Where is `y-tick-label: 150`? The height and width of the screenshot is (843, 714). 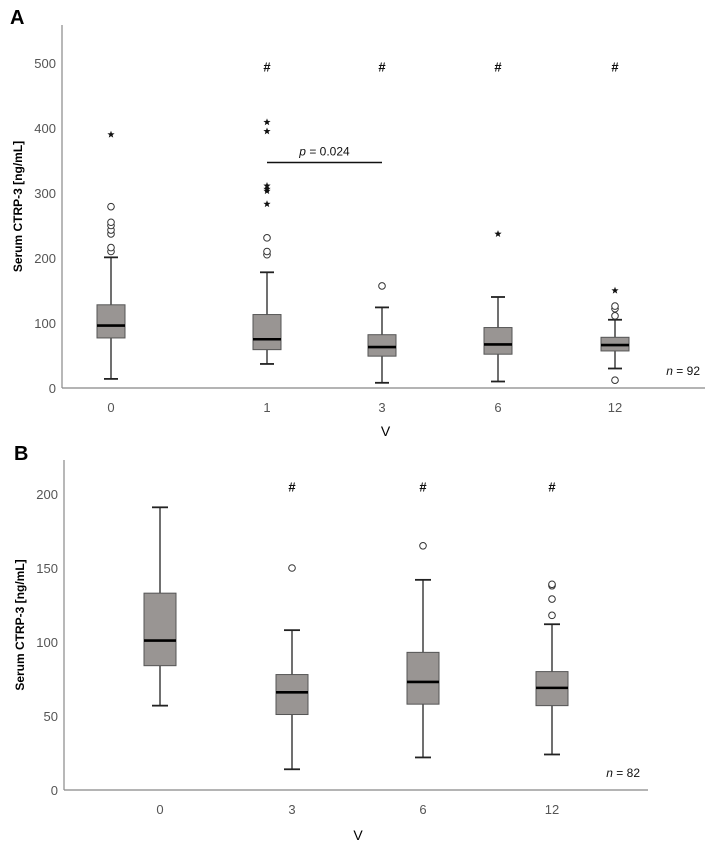
y-tick-label: 150 is located at coordinates (47, 568).